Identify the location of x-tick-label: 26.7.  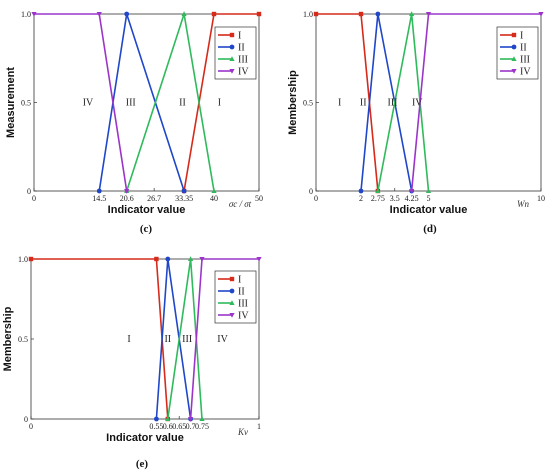
(154, 198).